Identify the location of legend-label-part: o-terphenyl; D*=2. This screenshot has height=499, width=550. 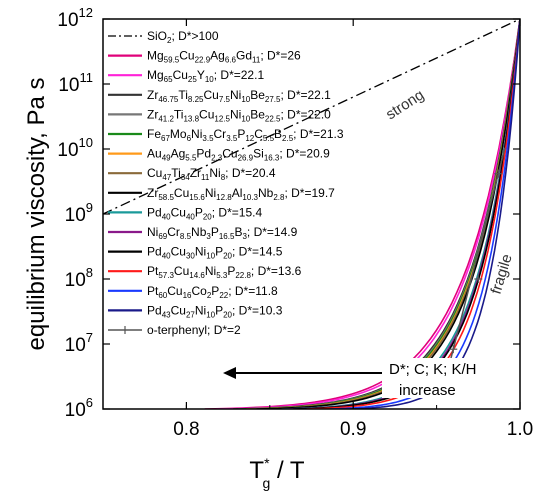
(194, 330).